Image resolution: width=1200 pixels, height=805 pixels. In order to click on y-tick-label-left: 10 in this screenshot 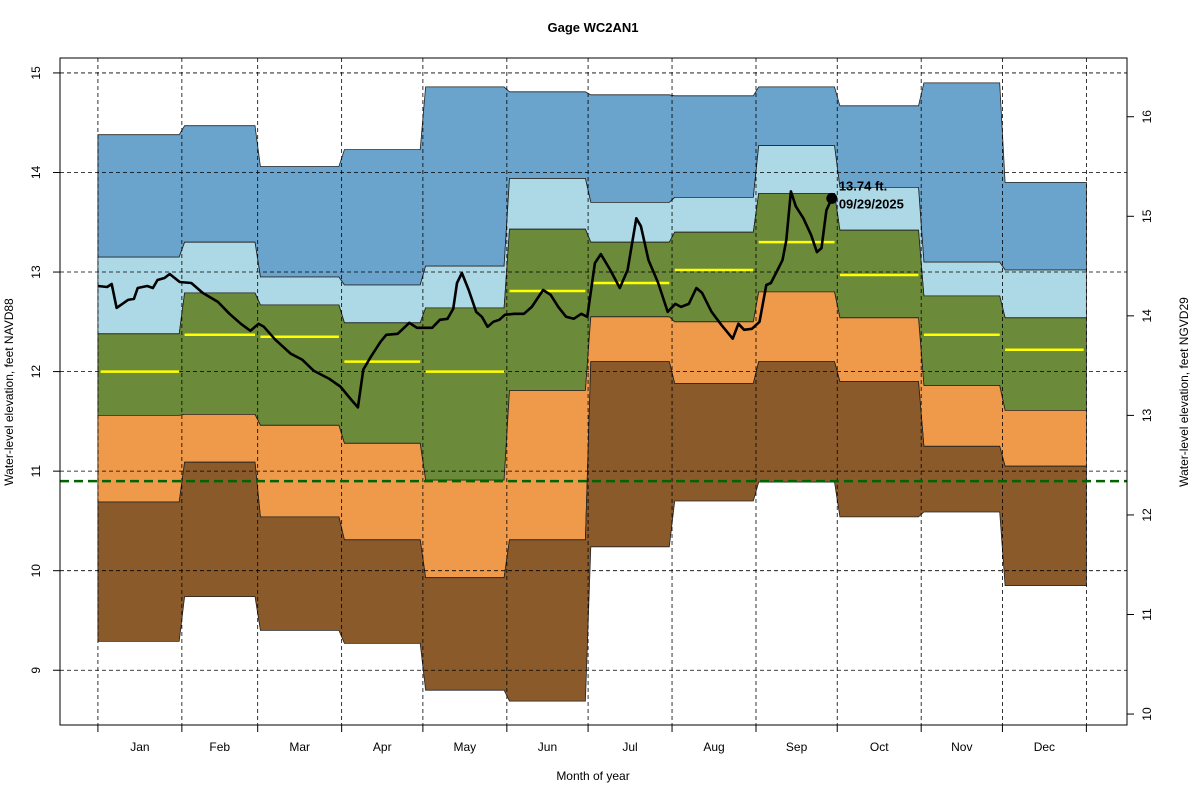, I will do `click(36, 571)`.